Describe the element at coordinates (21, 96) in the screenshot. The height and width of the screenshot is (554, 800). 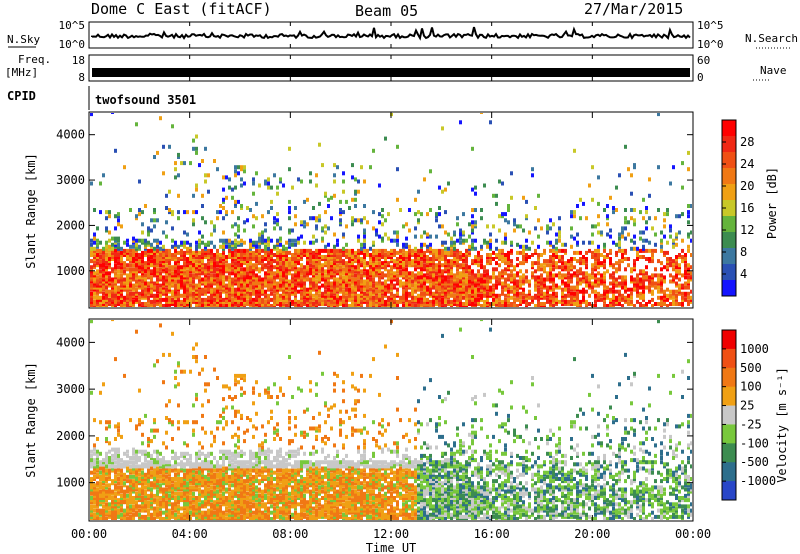
I see `cpid-label: CPID` at that location.